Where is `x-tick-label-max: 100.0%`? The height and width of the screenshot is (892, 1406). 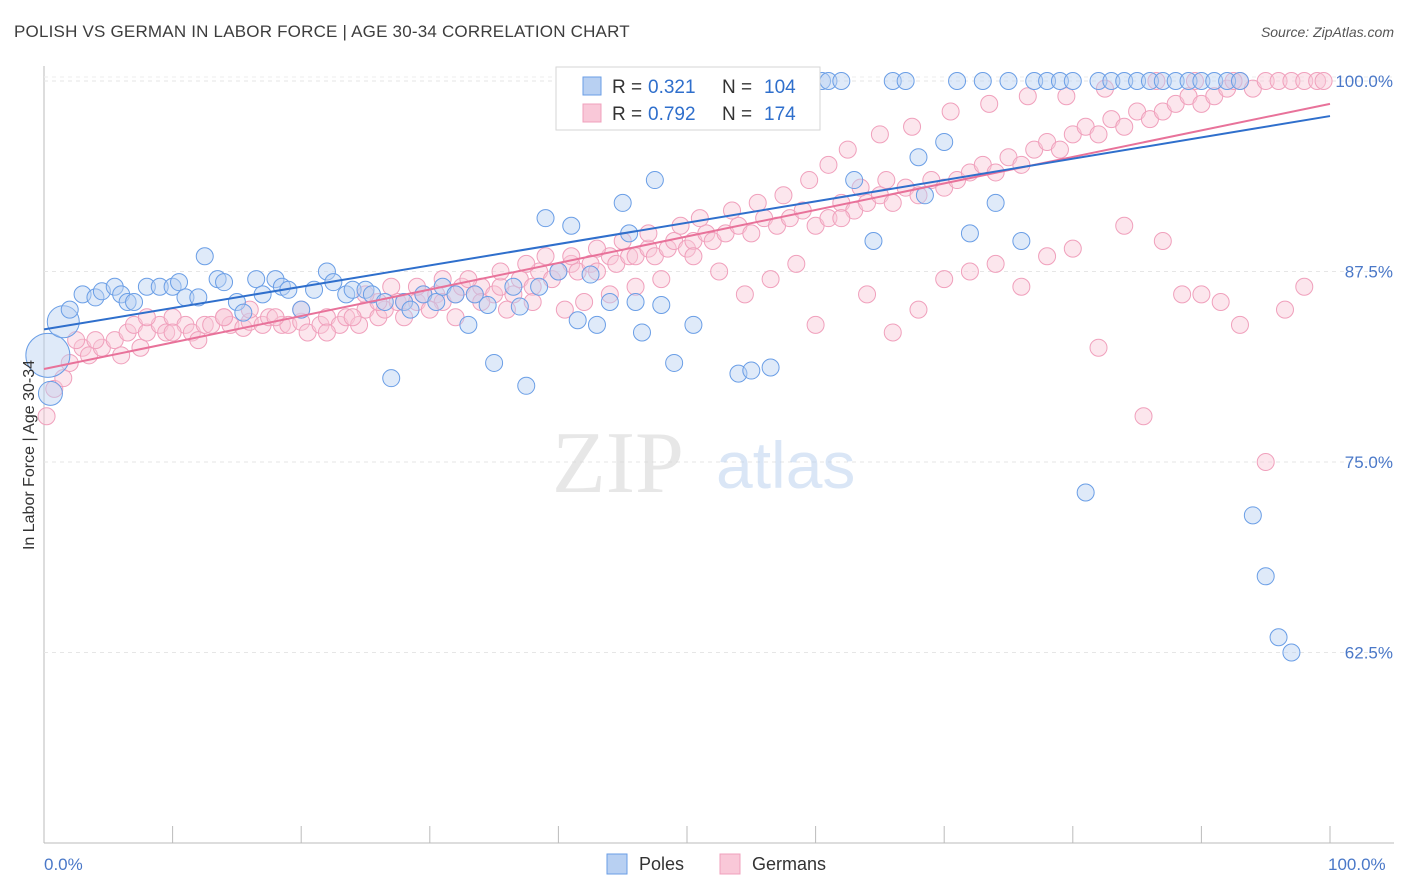 x-tick-label-max: 100.0% is located at coordinates (1357, 864).